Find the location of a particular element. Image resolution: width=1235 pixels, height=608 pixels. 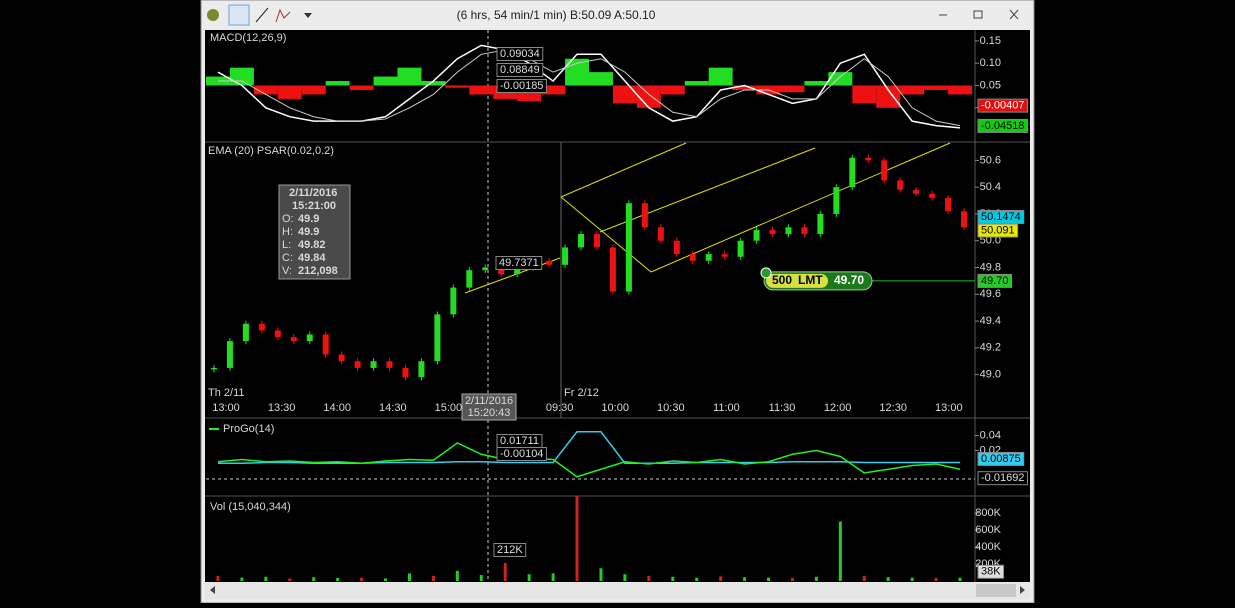

last-value: 50.091 is located at coordinates (998, 230).